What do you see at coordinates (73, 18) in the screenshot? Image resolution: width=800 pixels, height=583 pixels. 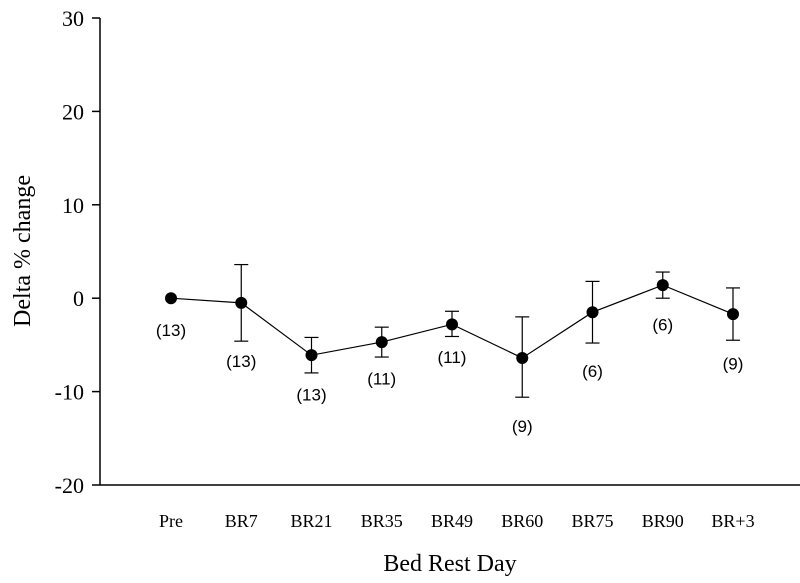 I see `y-tick-label: 30` at bounding box center [73, 18].